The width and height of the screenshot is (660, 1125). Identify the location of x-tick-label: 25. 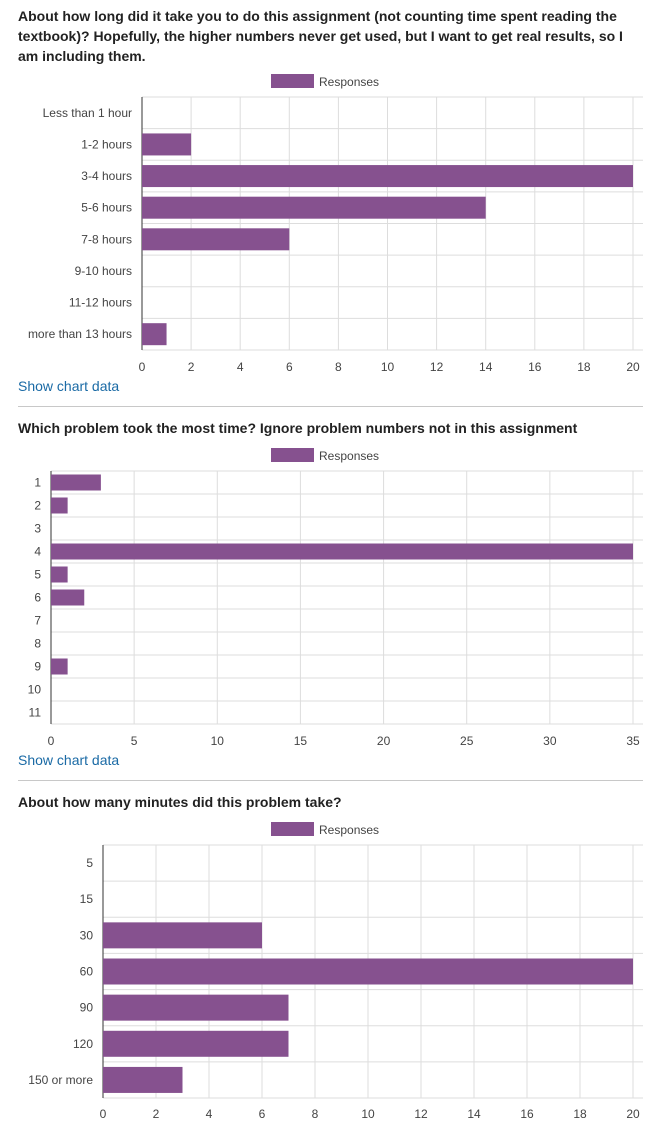
(467, 741).